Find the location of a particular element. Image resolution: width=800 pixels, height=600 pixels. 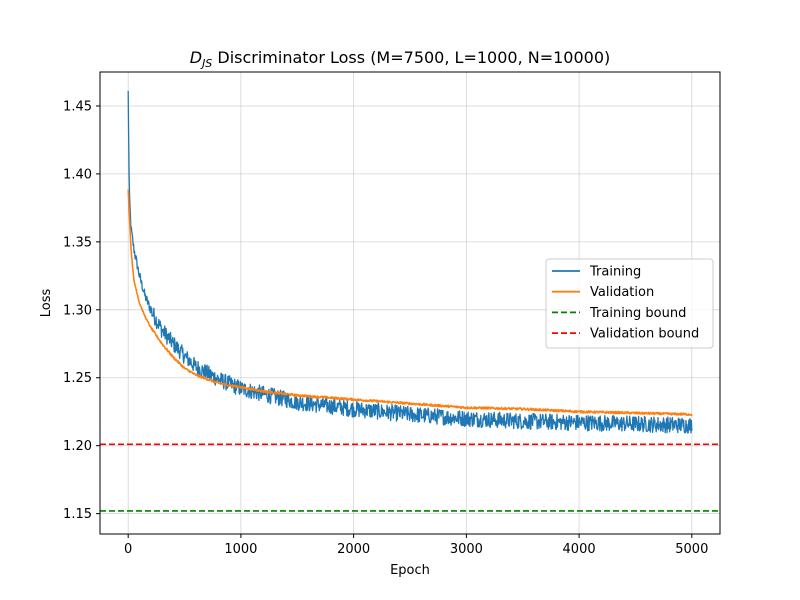

y-tick-label: 1.35 is located at coordinates (77, 242).